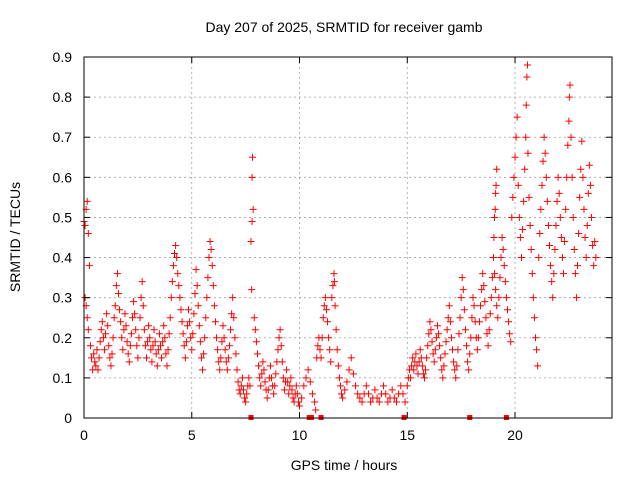  I want to click on y-tick-label: 0.2, so click(63, 338).